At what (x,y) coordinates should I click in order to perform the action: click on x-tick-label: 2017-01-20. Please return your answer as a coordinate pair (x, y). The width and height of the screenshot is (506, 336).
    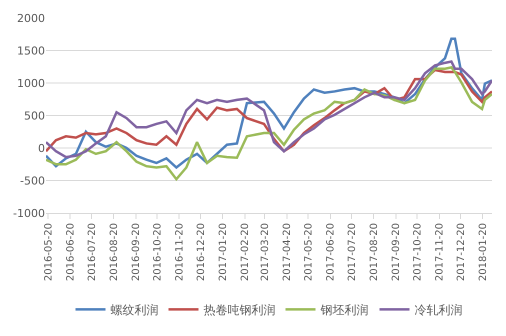
    Looking at the image, I should click on (223, 252).